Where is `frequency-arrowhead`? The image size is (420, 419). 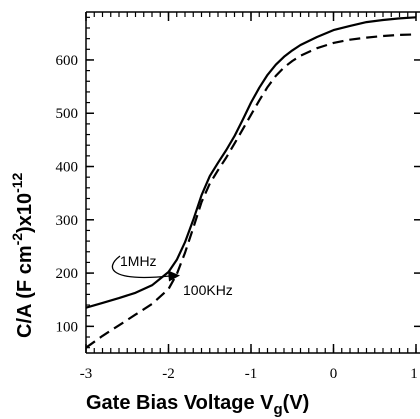
frequency-arrowhead is located at coordinates (174, 276).